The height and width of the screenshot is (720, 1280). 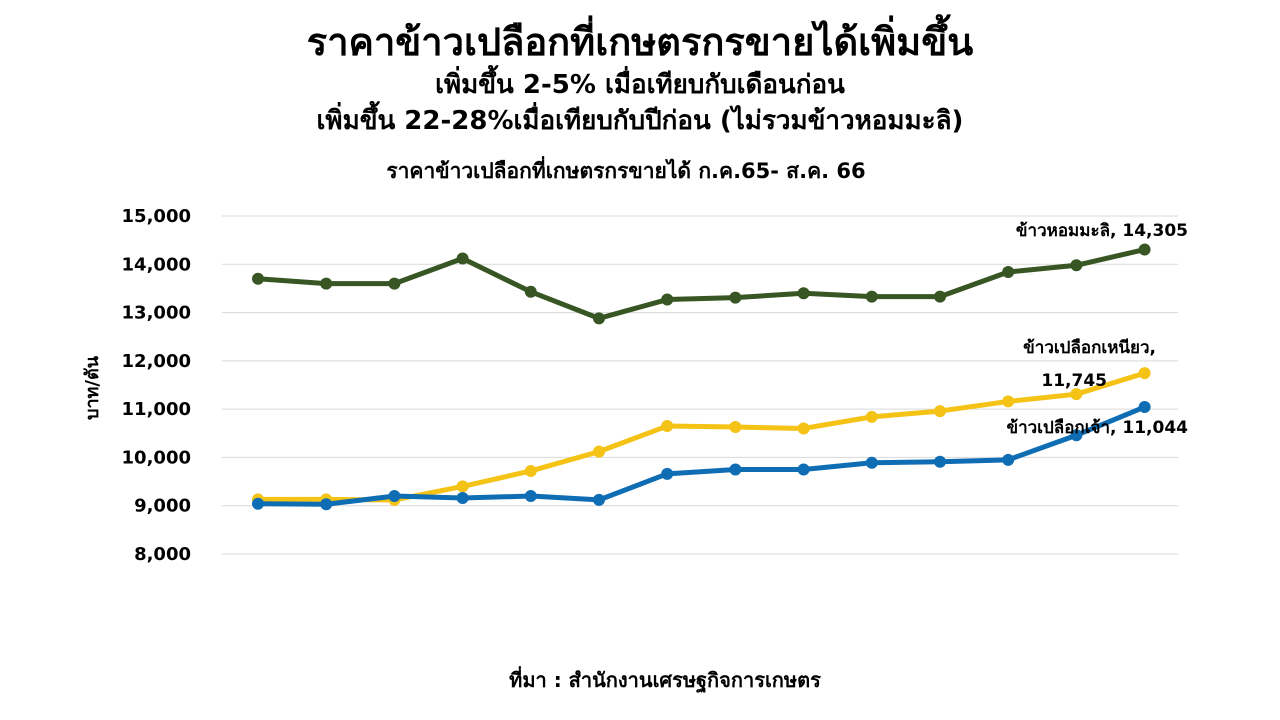 I want to click on y-tick-label: 12,000, so click(x=156, y=361).